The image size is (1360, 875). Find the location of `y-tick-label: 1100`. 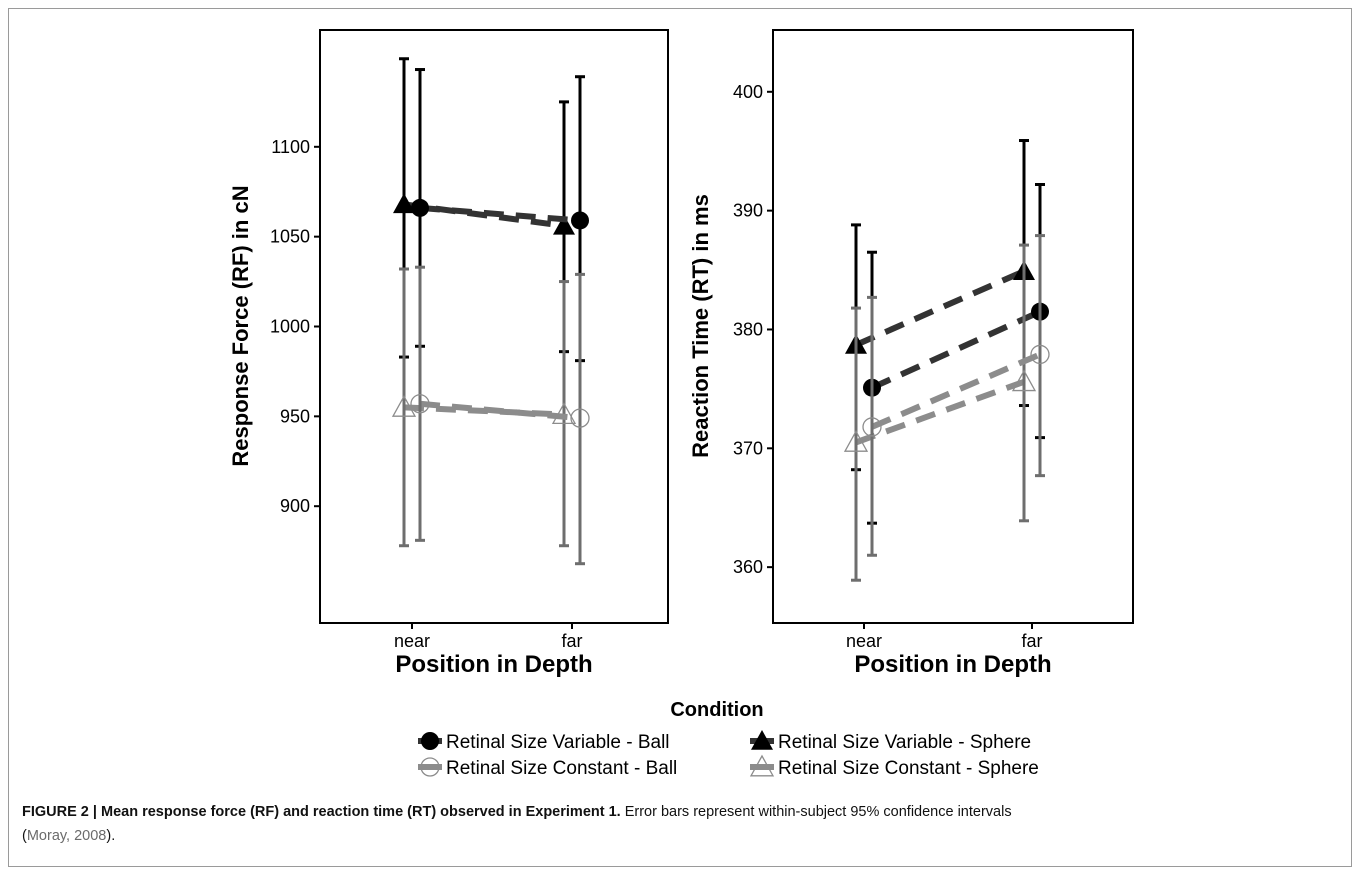

y-tick-label: 1100 is located at coordinates (290, 147).